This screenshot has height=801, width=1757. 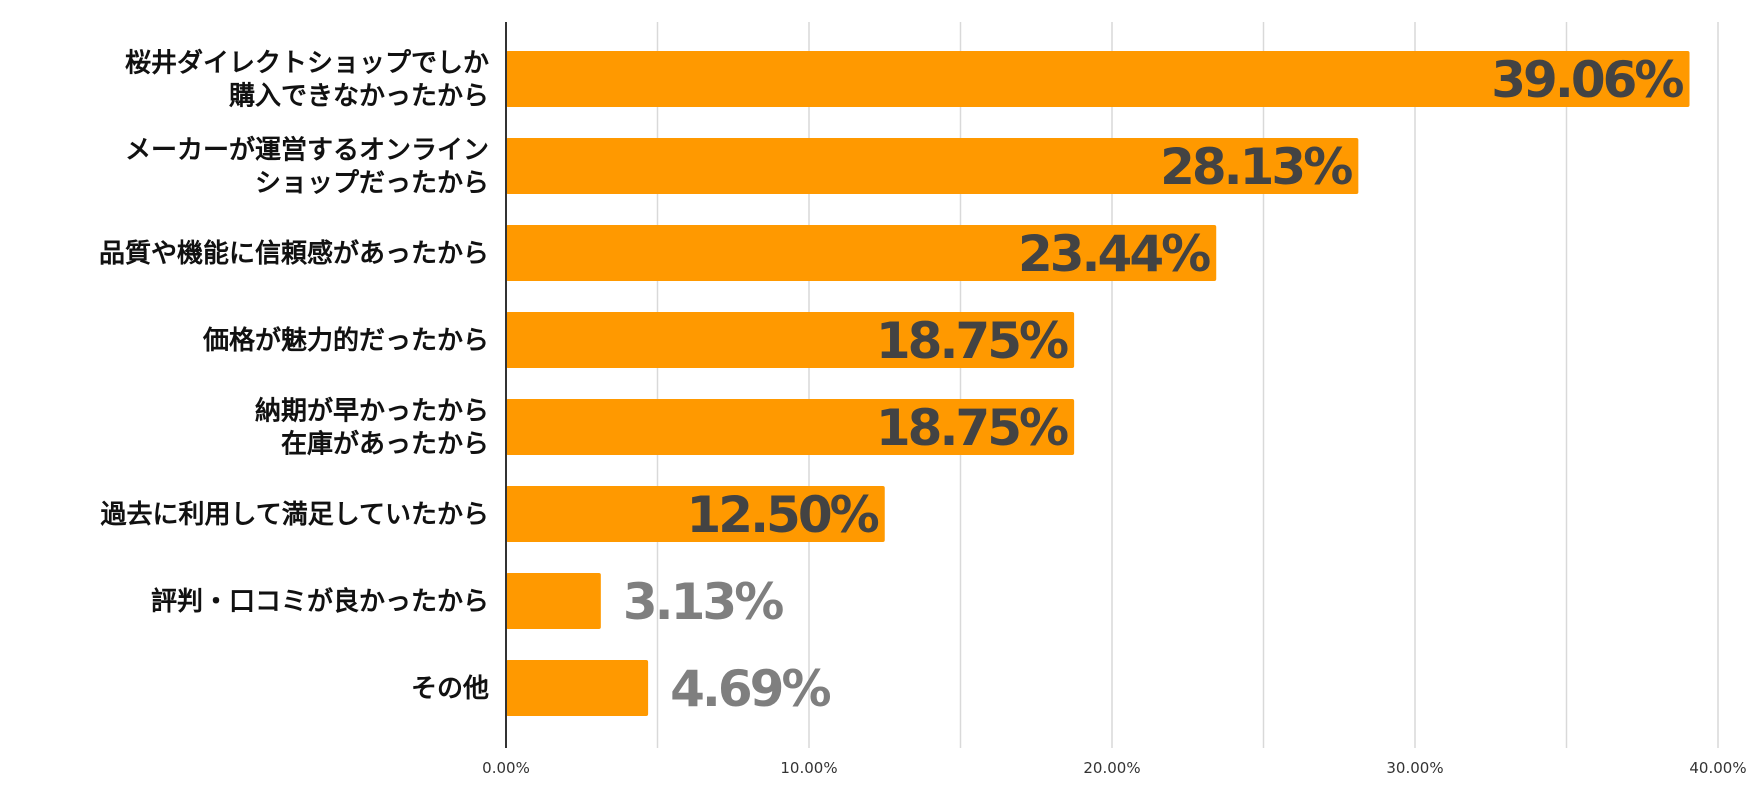 I want to click on data-label: 23.44%, so click(x=1114, y=254).